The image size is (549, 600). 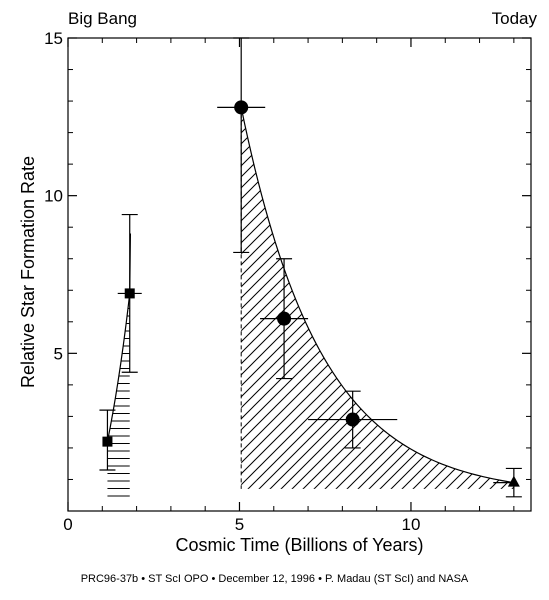 I want to click on y-tick-label: 10, so click(x=53, y=196).